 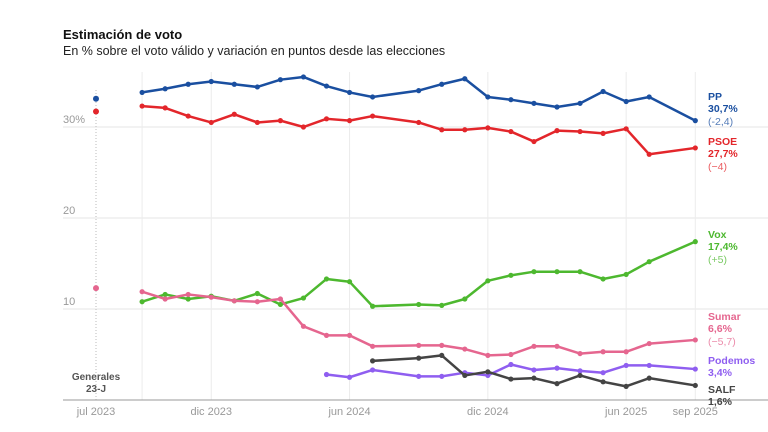 I want to click on series-label-salf: SALF, so click(x=722, y=390).